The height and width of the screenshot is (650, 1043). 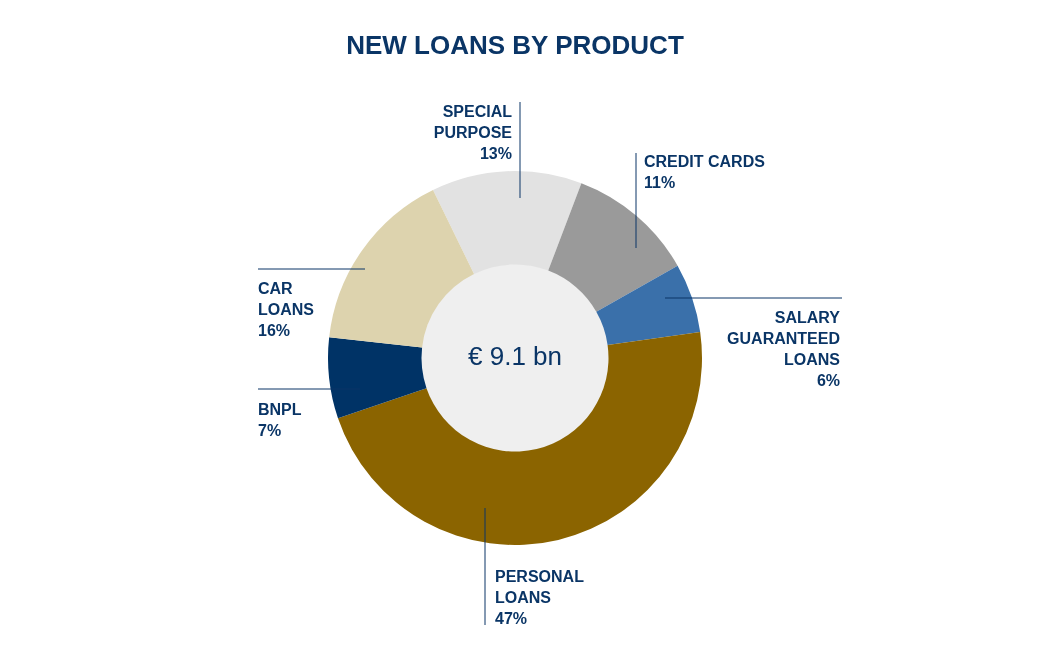 I want to click on slice-label: PERSONAL LOANS, so click(x=540, y=587).